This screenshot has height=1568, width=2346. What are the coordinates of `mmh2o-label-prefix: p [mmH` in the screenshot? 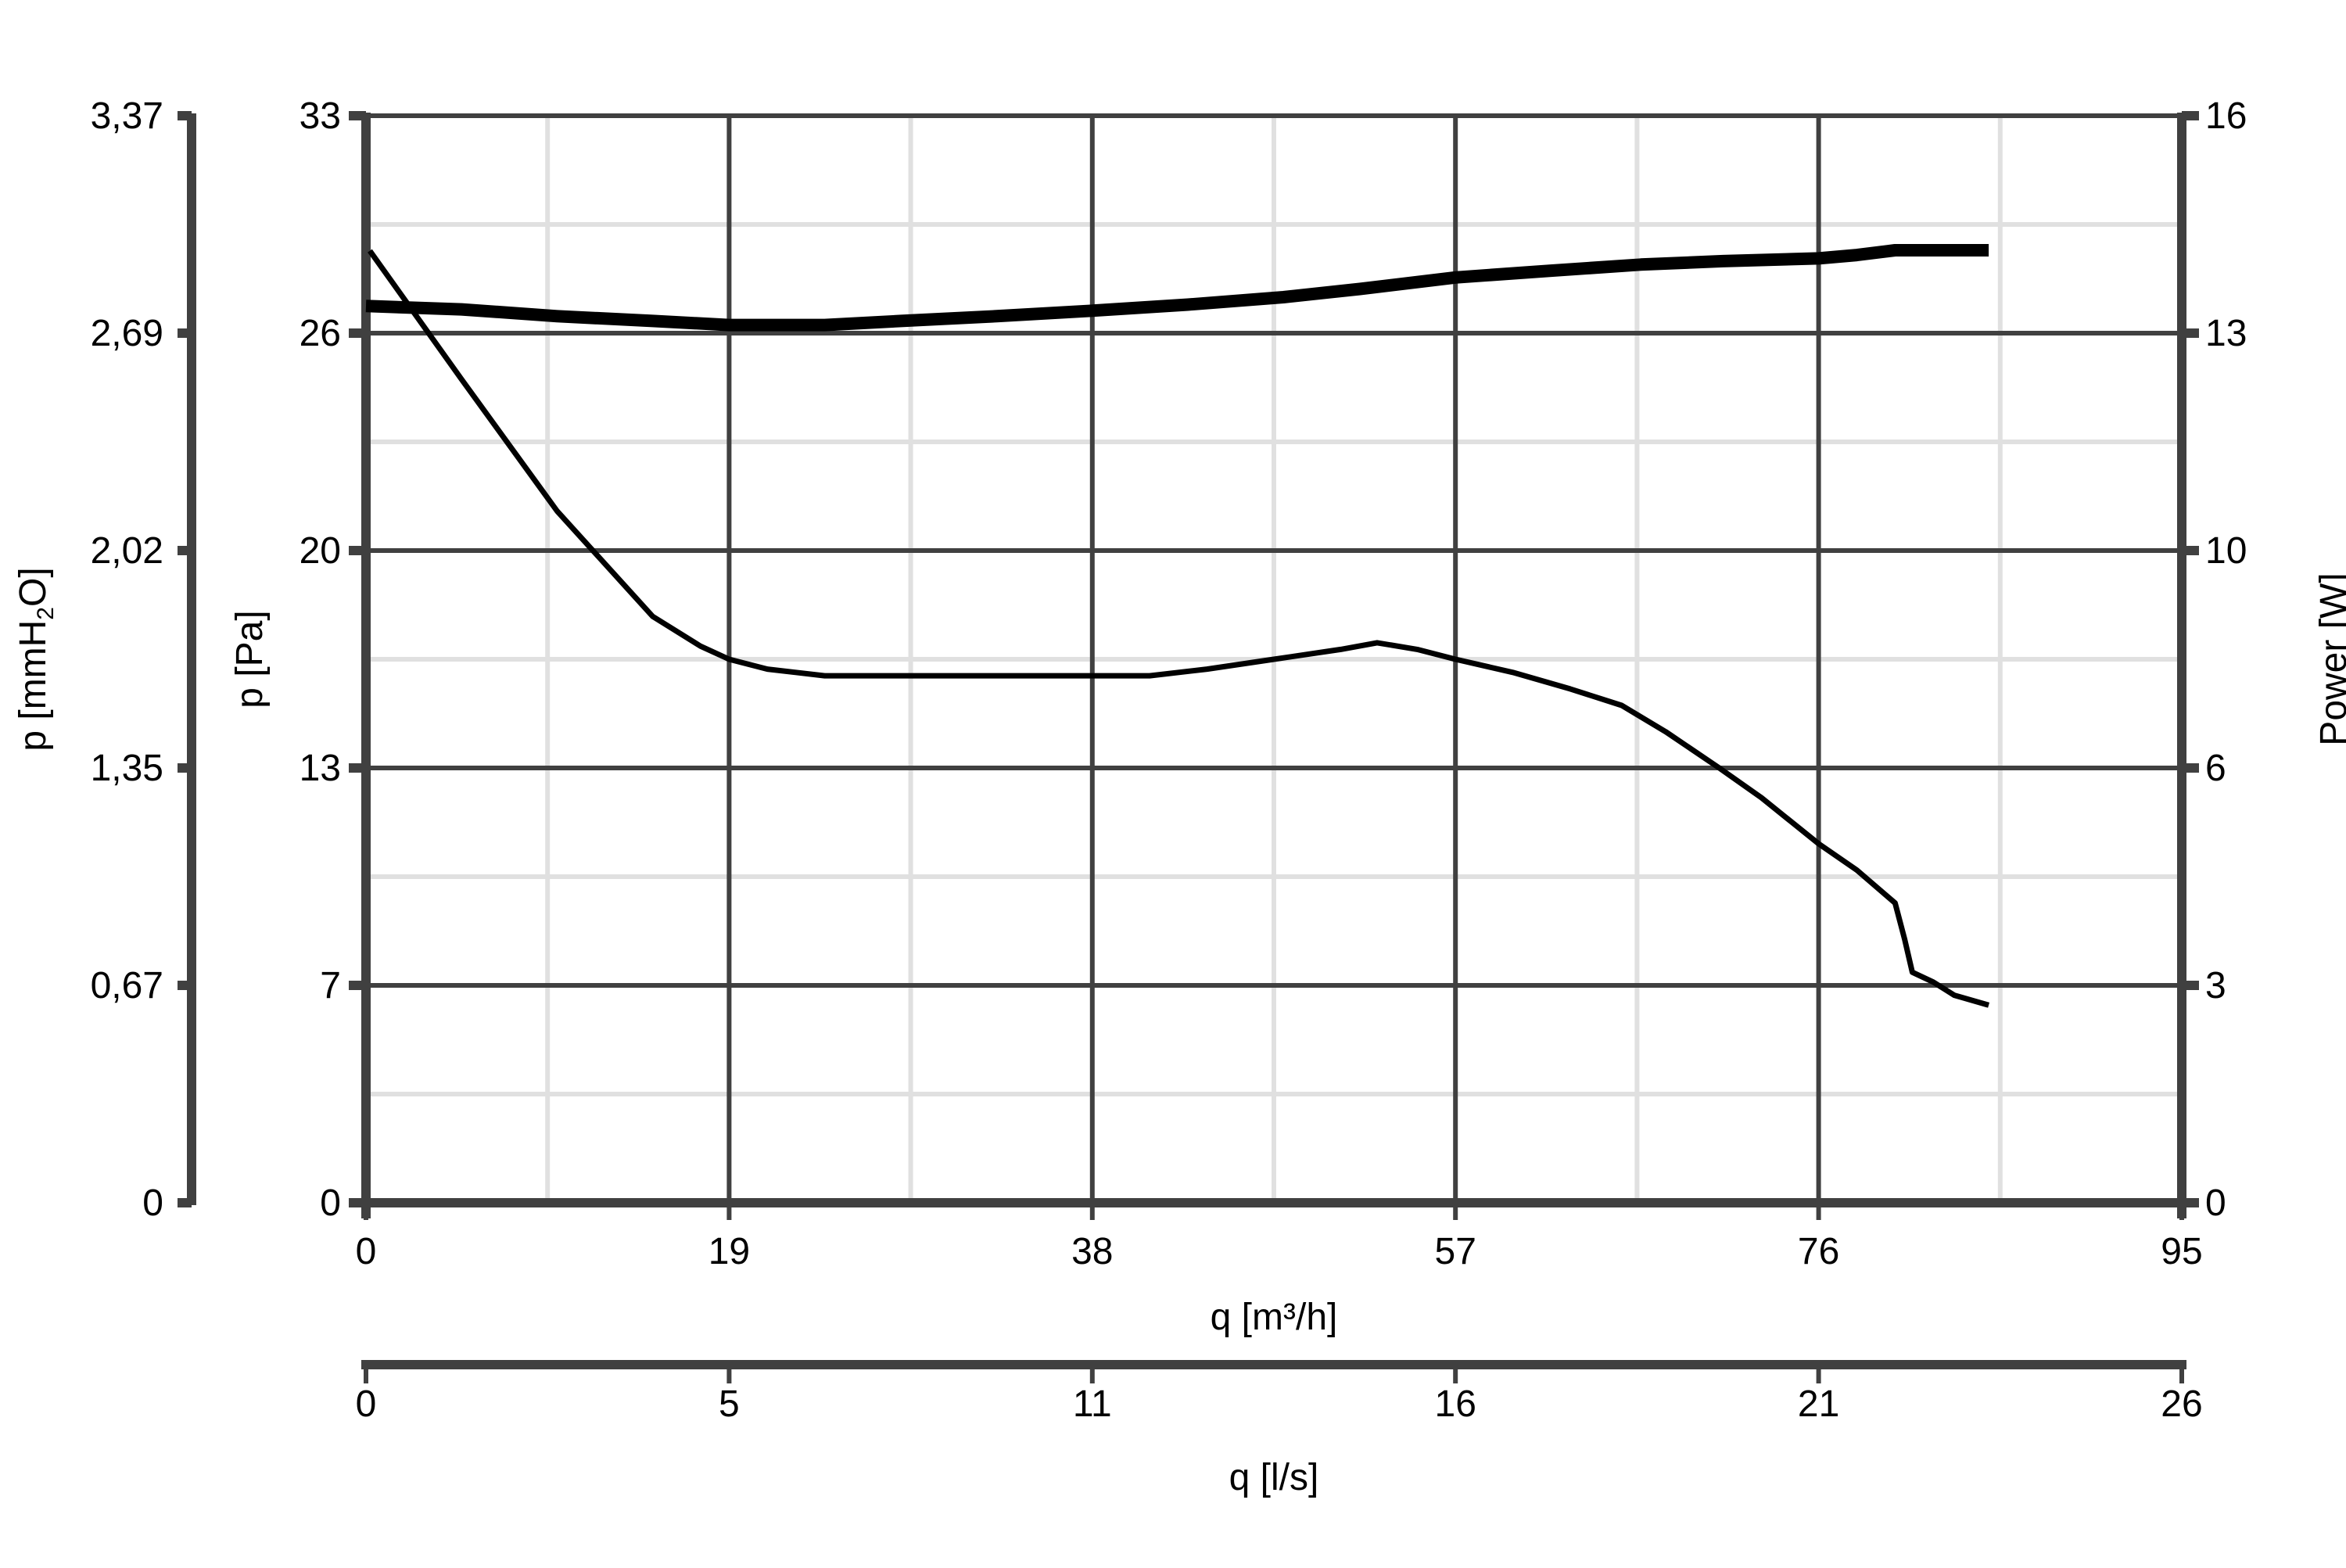 It's located at (33, 686).